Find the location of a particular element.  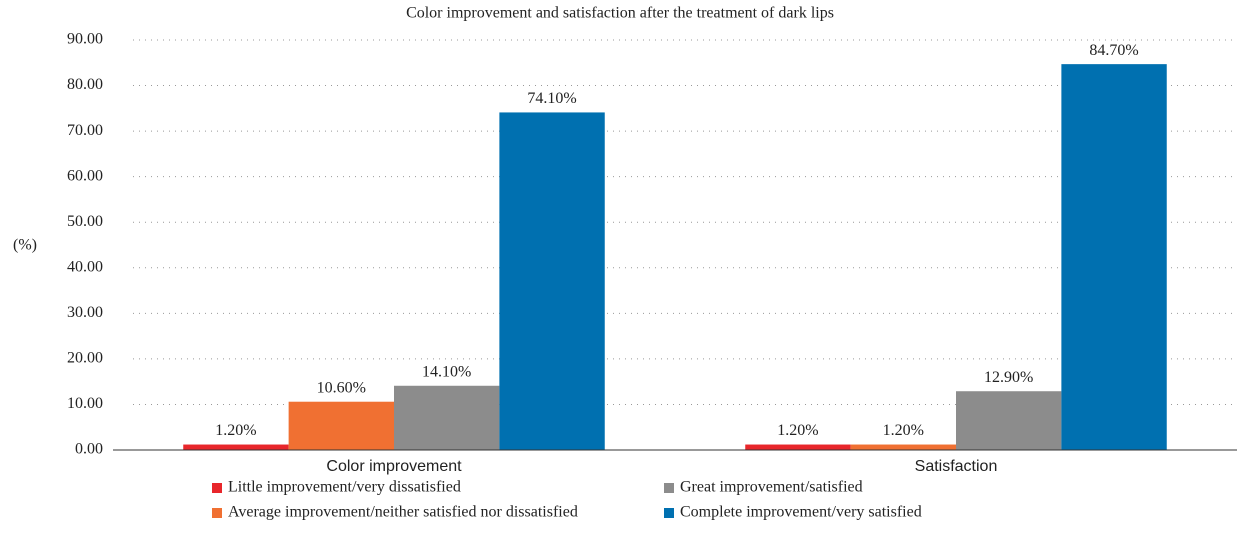

y-tick-label: 0.00 is located at coordinates (89, 449).